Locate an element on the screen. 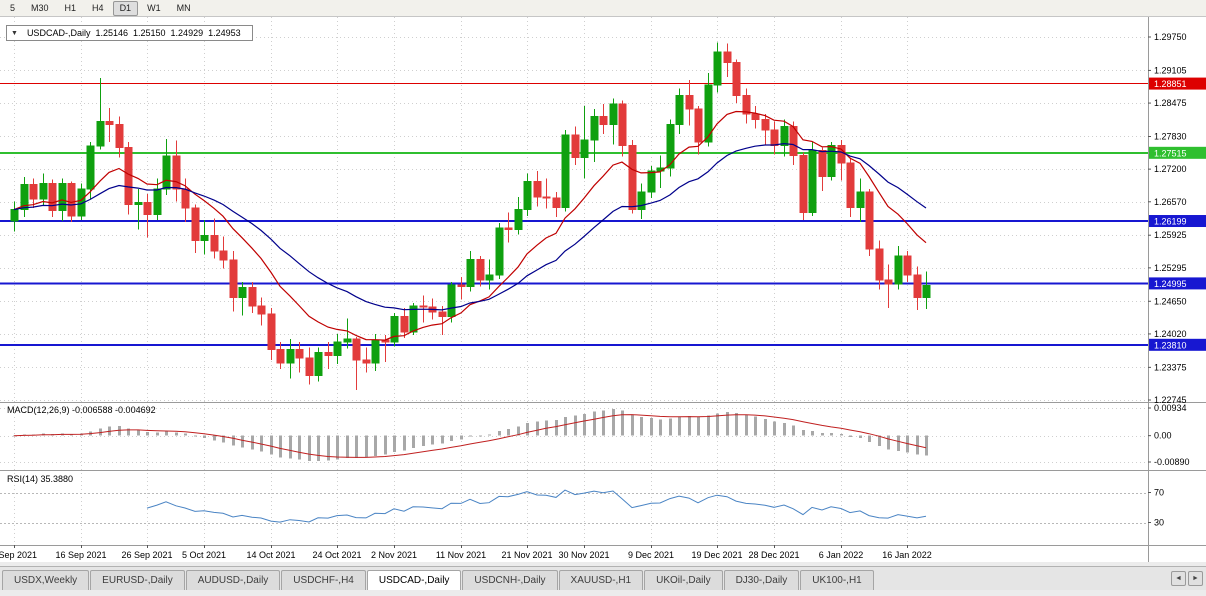 This screenshot has width=1206, height=596. chart-tab-dj30-daily: DJ30-,Daily is located at coordinates (761, 580).